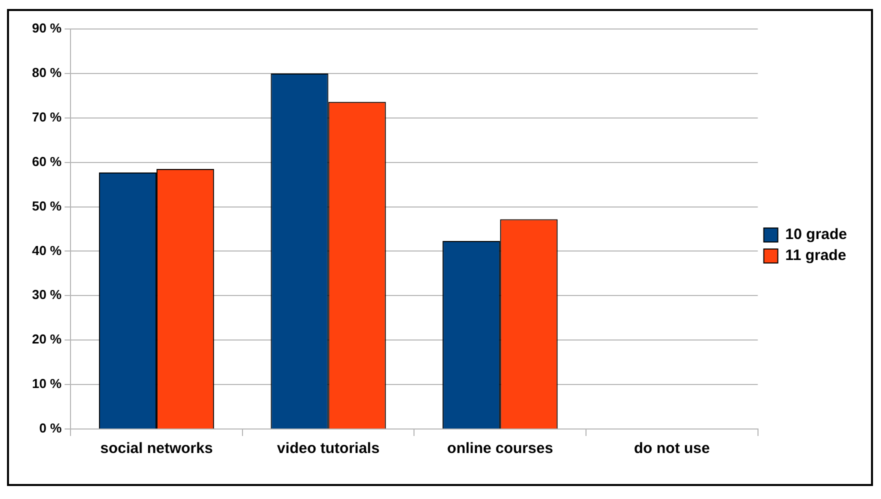 Image resolution: width=881 pixels, height=499 pixels. I want to click on y-tick-label: 30 %, so click(47, 294).